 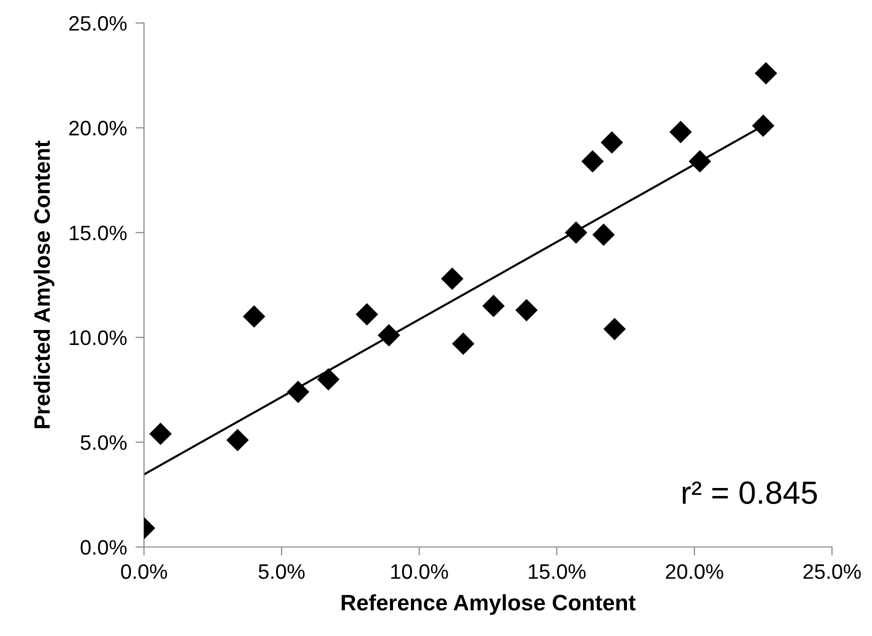 What do you see at coordinates (489, 604) in the screenshot?
I see `x-axis-title: Reference Amylose Content` at bounding box center [489, 604].